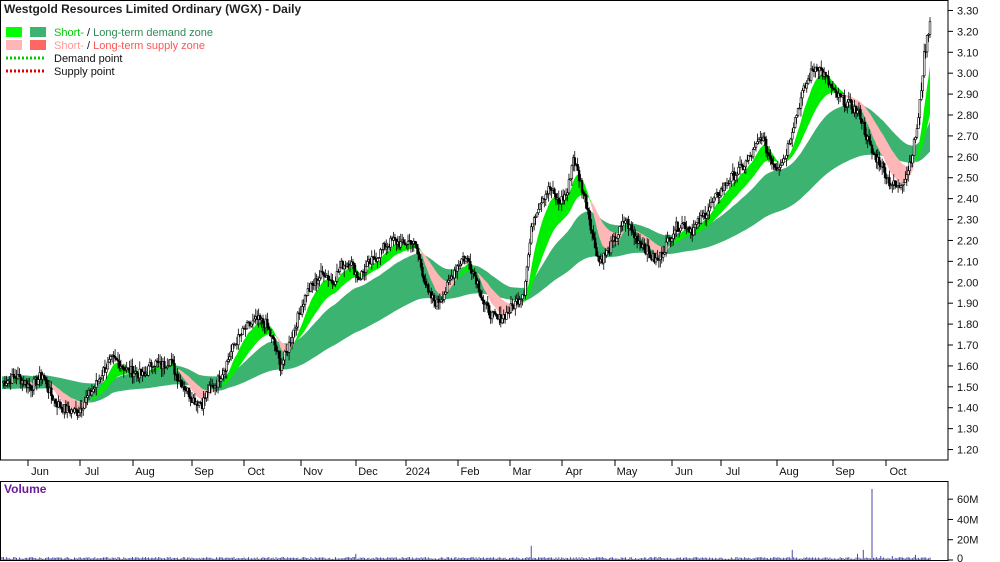  What do you see at coordinates (474, 521) in the screenshot?
I see `volume-panel-frame` at bounding box center [474, 521].